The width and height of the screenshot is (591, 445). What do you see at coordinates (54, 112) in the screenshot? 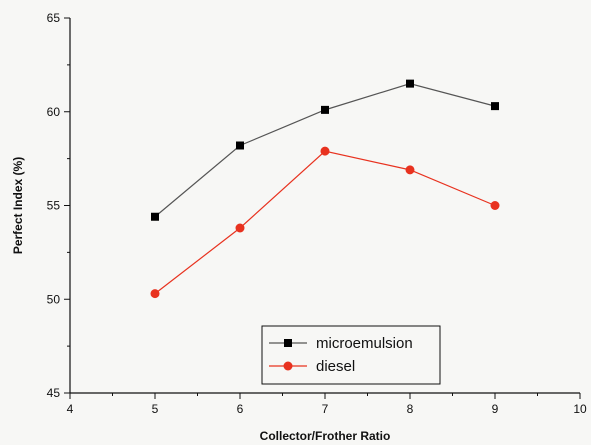
I see `y-tick-label: 60` at bounding box center [54, 112].